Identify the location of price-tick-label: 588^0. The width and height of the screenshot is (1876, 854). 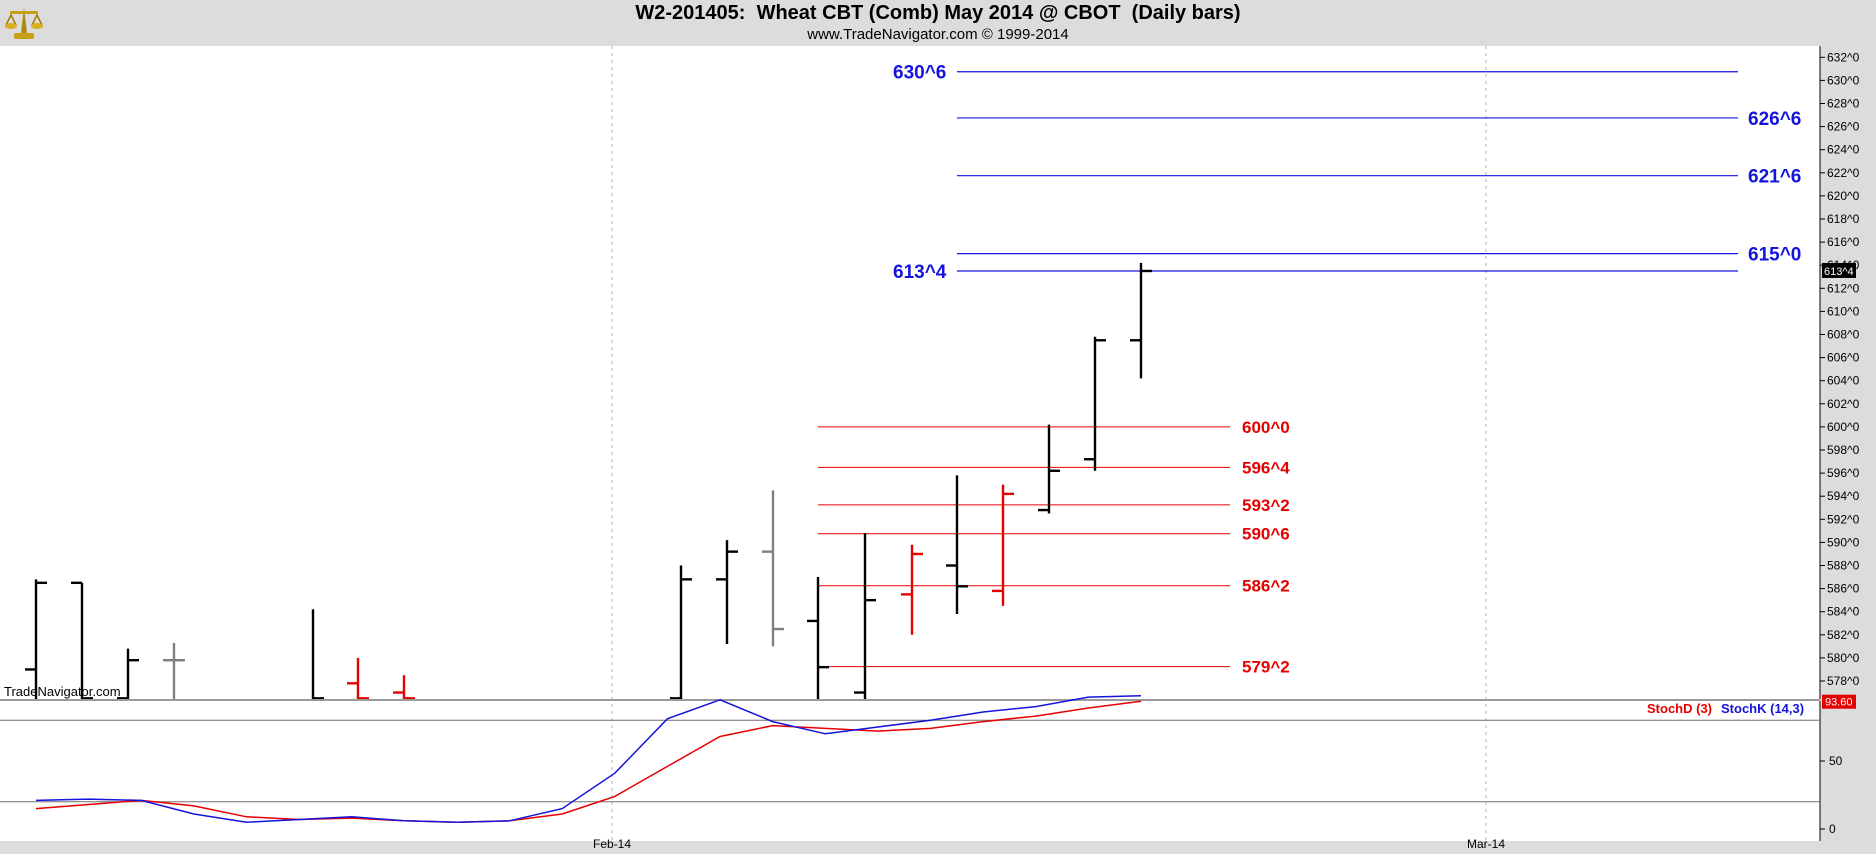
(1843, 566).